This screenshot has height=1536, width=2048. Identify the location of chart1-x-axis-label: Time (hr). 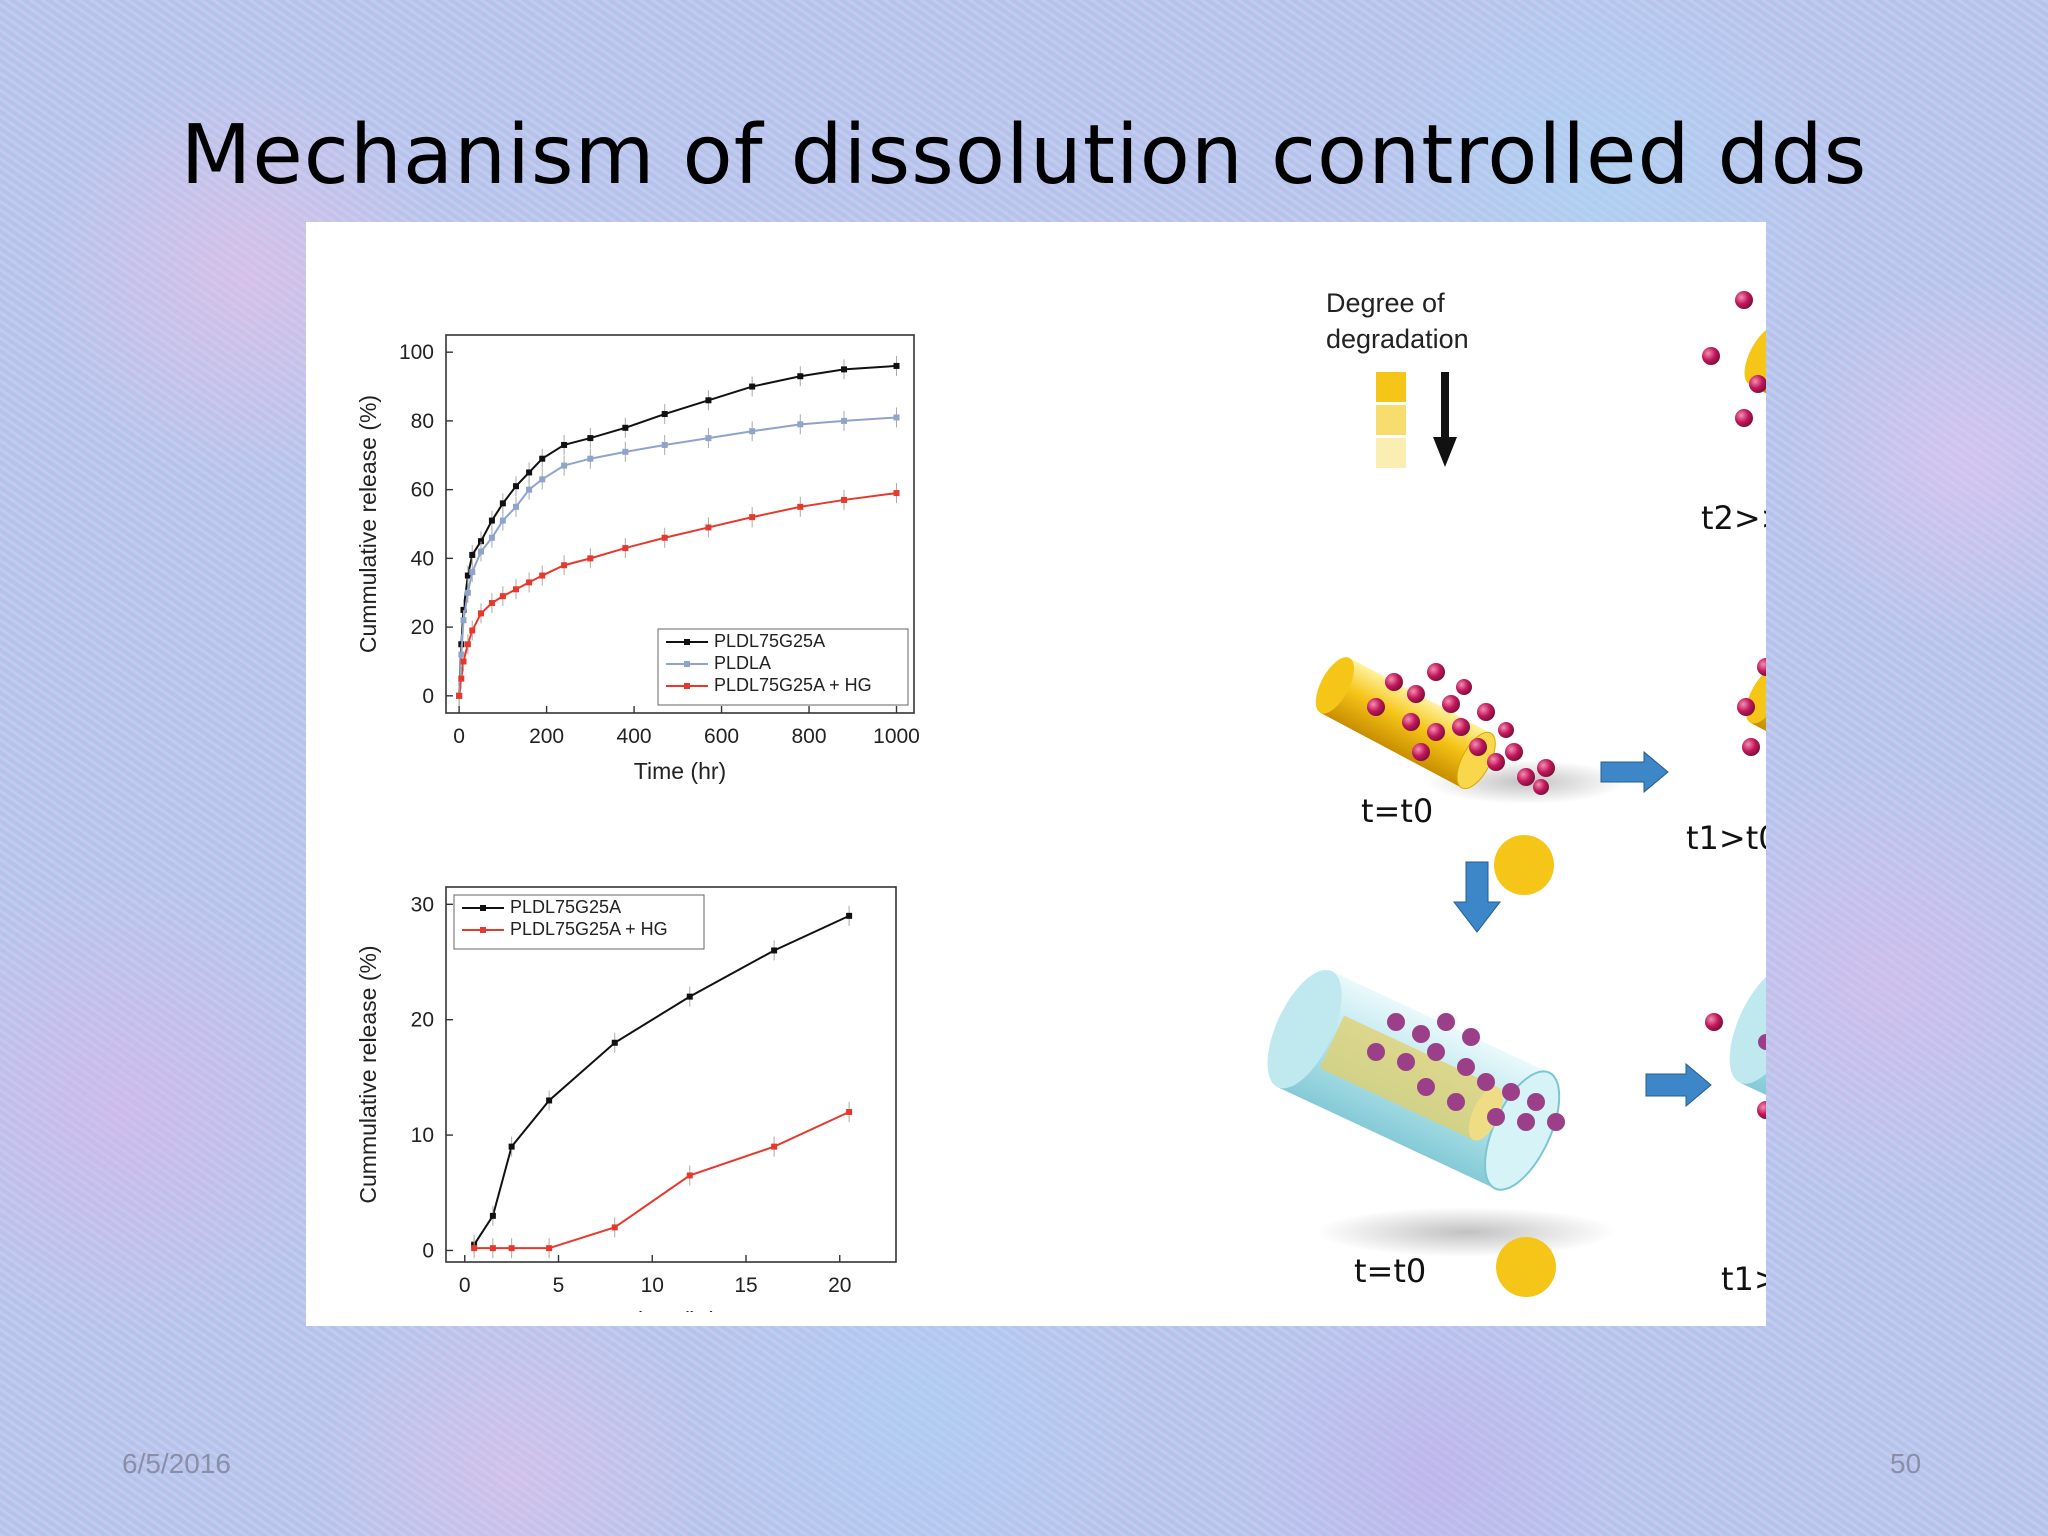
(671, 1309).